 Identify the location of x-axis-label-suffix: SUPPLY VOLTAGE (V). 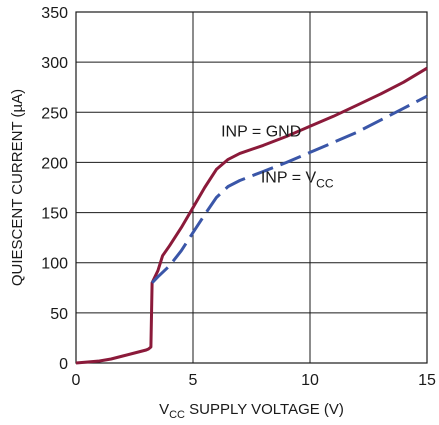
(264, 409).